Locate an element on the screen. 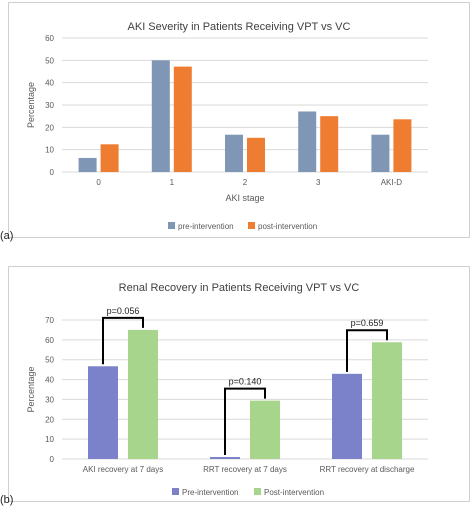 This screenshot has width=474, height=507. x-tick-label: 3 is located at coordinates (318, 182).